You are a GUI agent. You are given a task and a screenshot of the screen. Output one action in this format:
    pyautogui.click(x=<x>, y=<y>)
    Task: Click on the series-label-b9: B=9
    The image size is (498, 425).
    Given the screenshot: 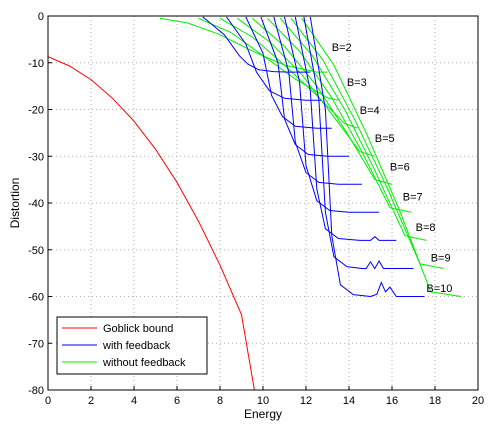 What is the action you would take?
    pyautogui.click(x=441, y=258)
    